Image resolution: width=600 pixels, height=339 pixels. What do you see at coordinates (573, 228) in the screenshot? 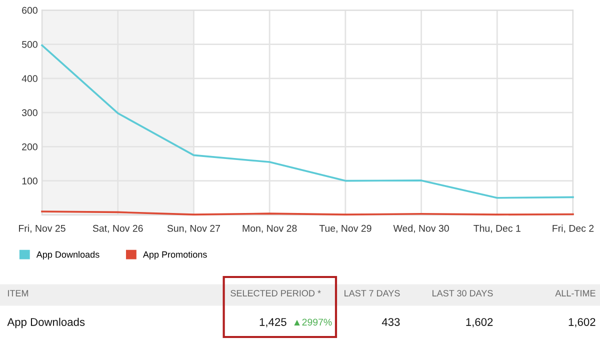
I see `x-tick-label: Fri, Dec 2` at bounding box center [573, 228].